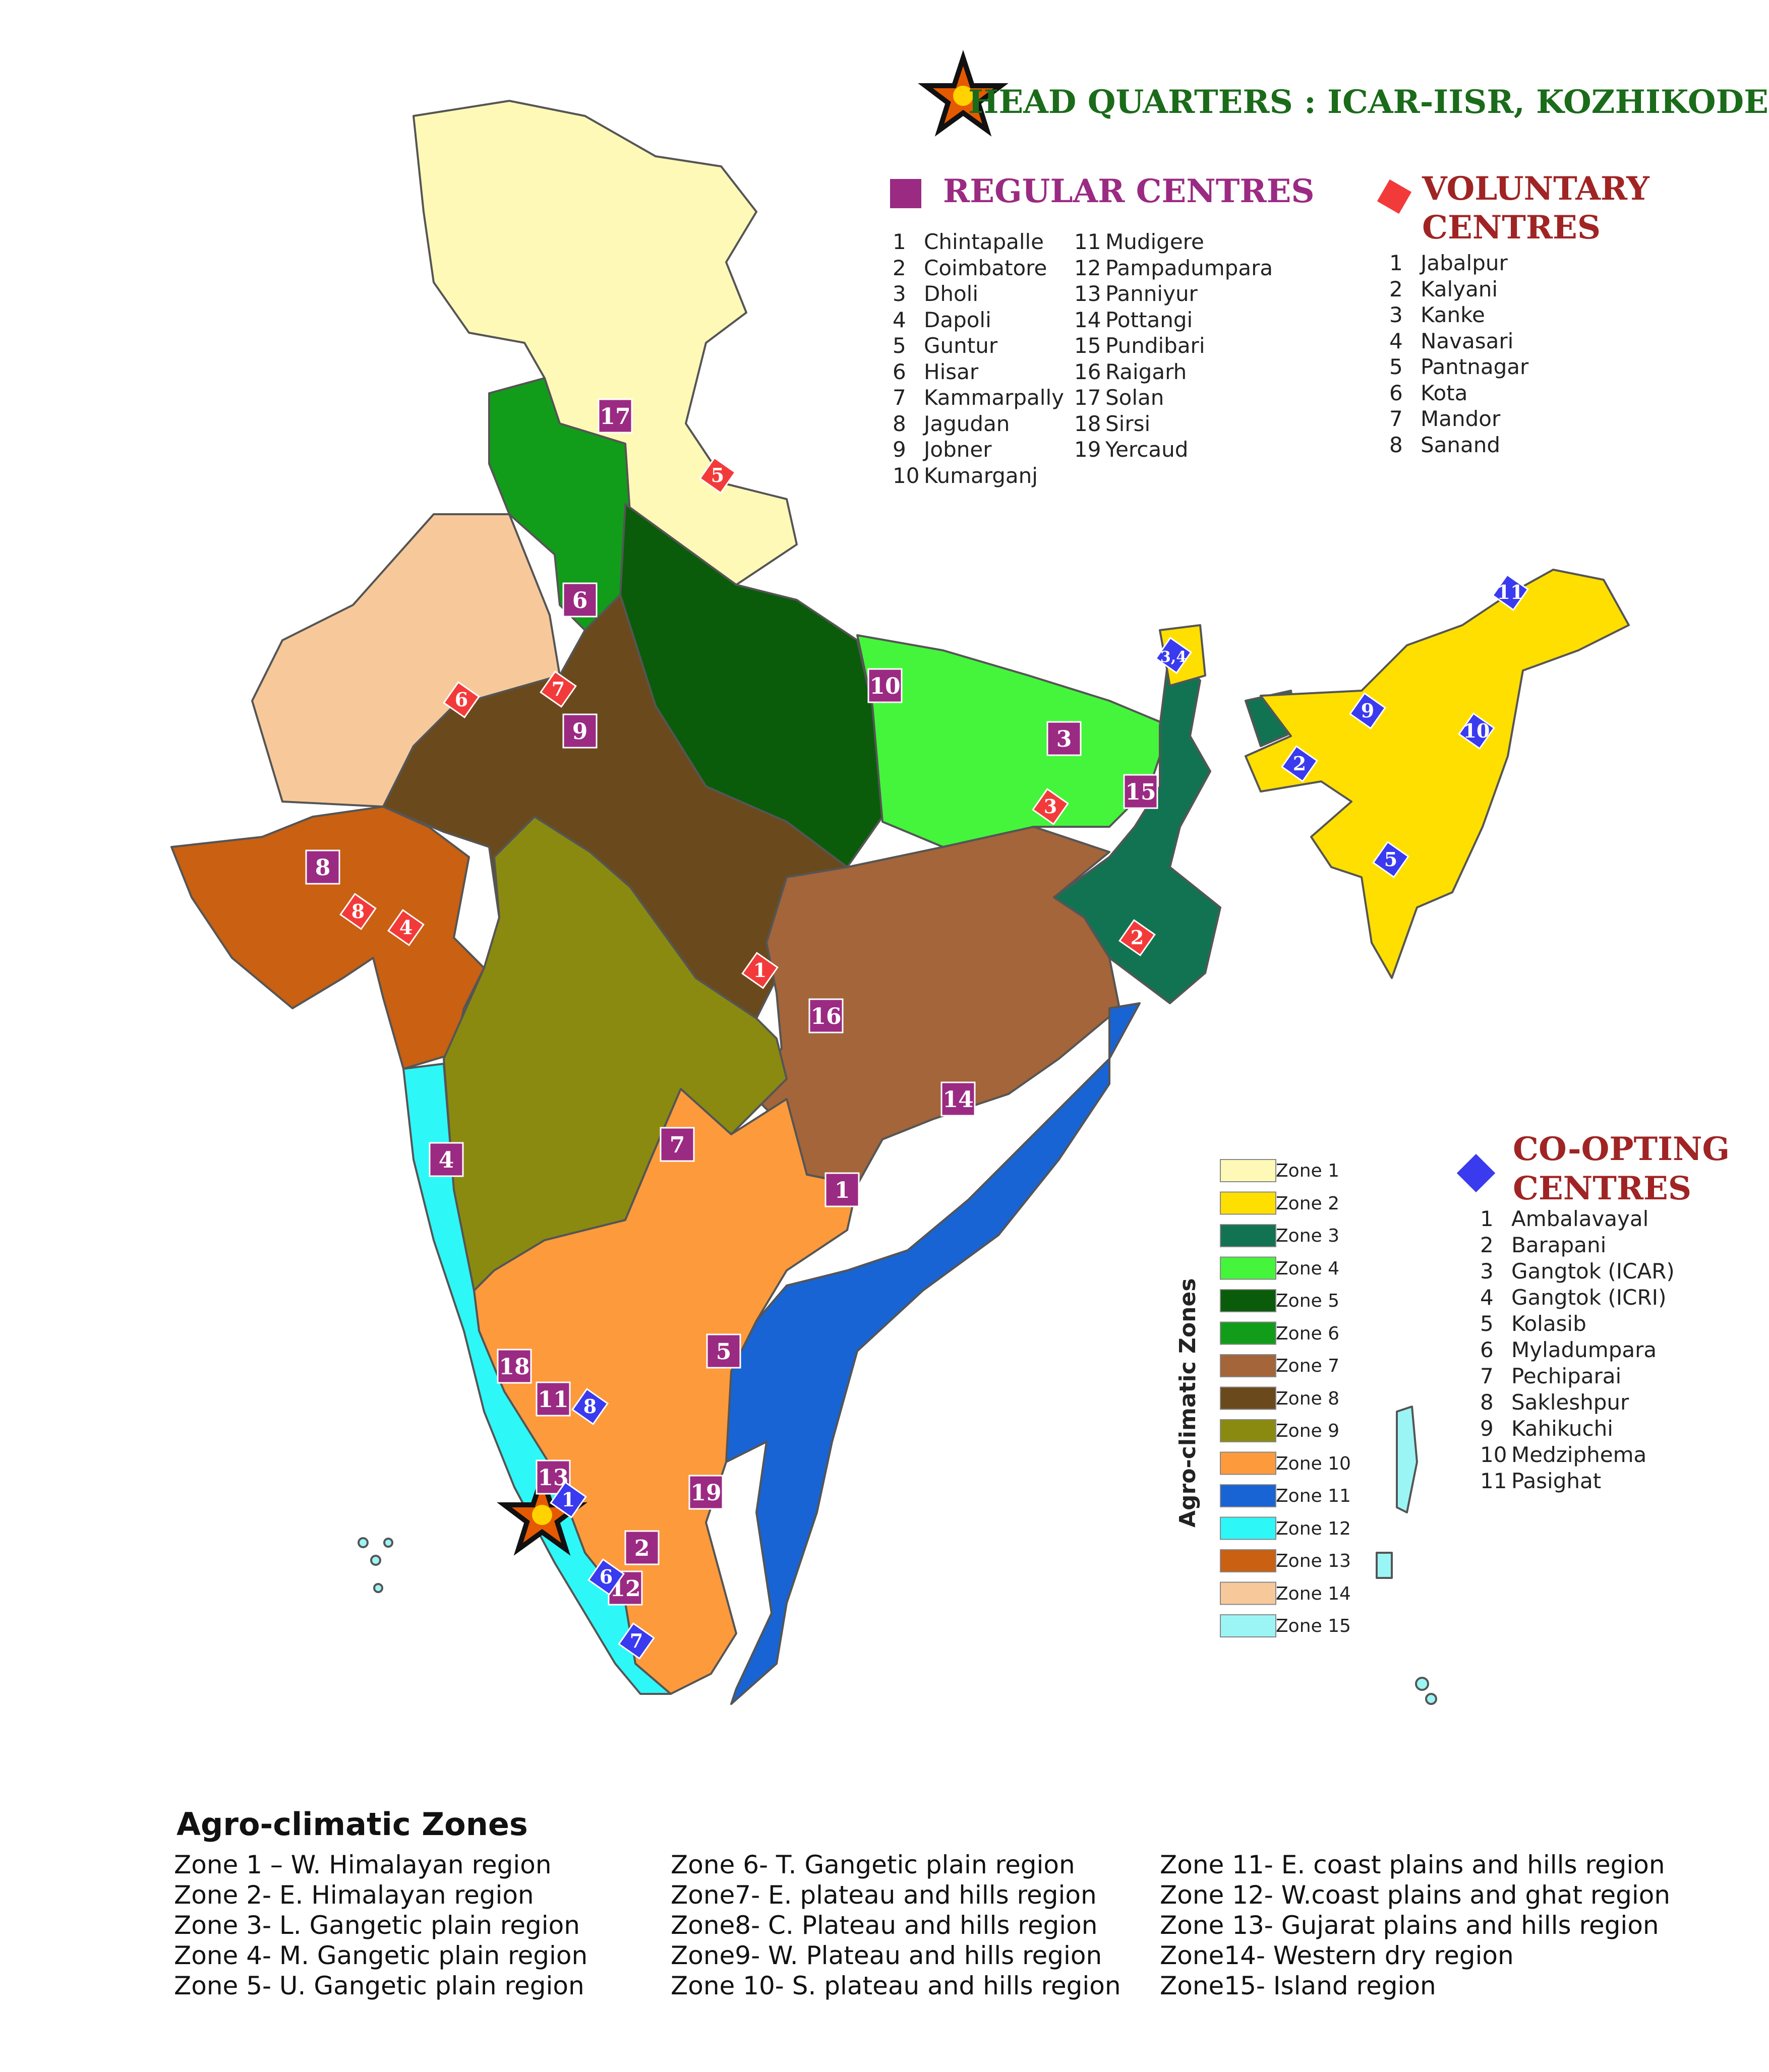 The width and height of the screenshot is (1769, 2072). I want to click on item-name: Pottangi, so click(1149, 319).